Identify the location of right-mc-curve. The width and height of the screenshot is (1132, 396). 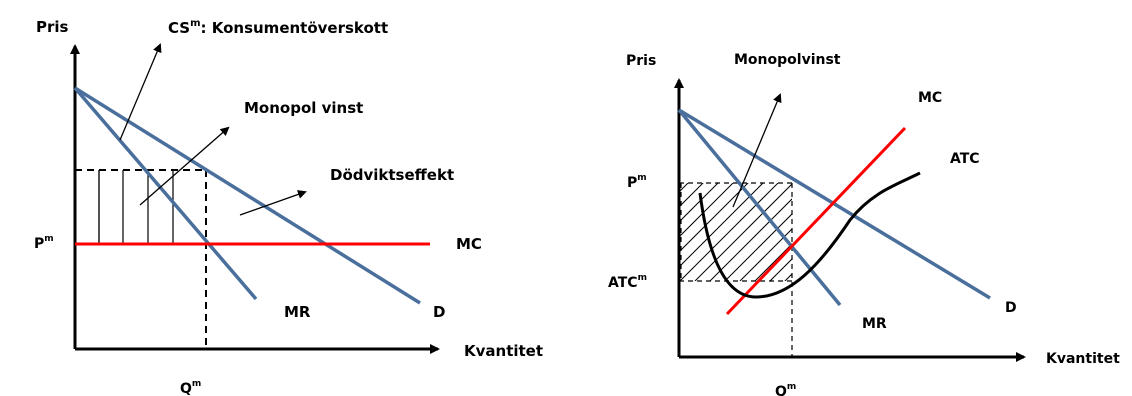
(816, 221).